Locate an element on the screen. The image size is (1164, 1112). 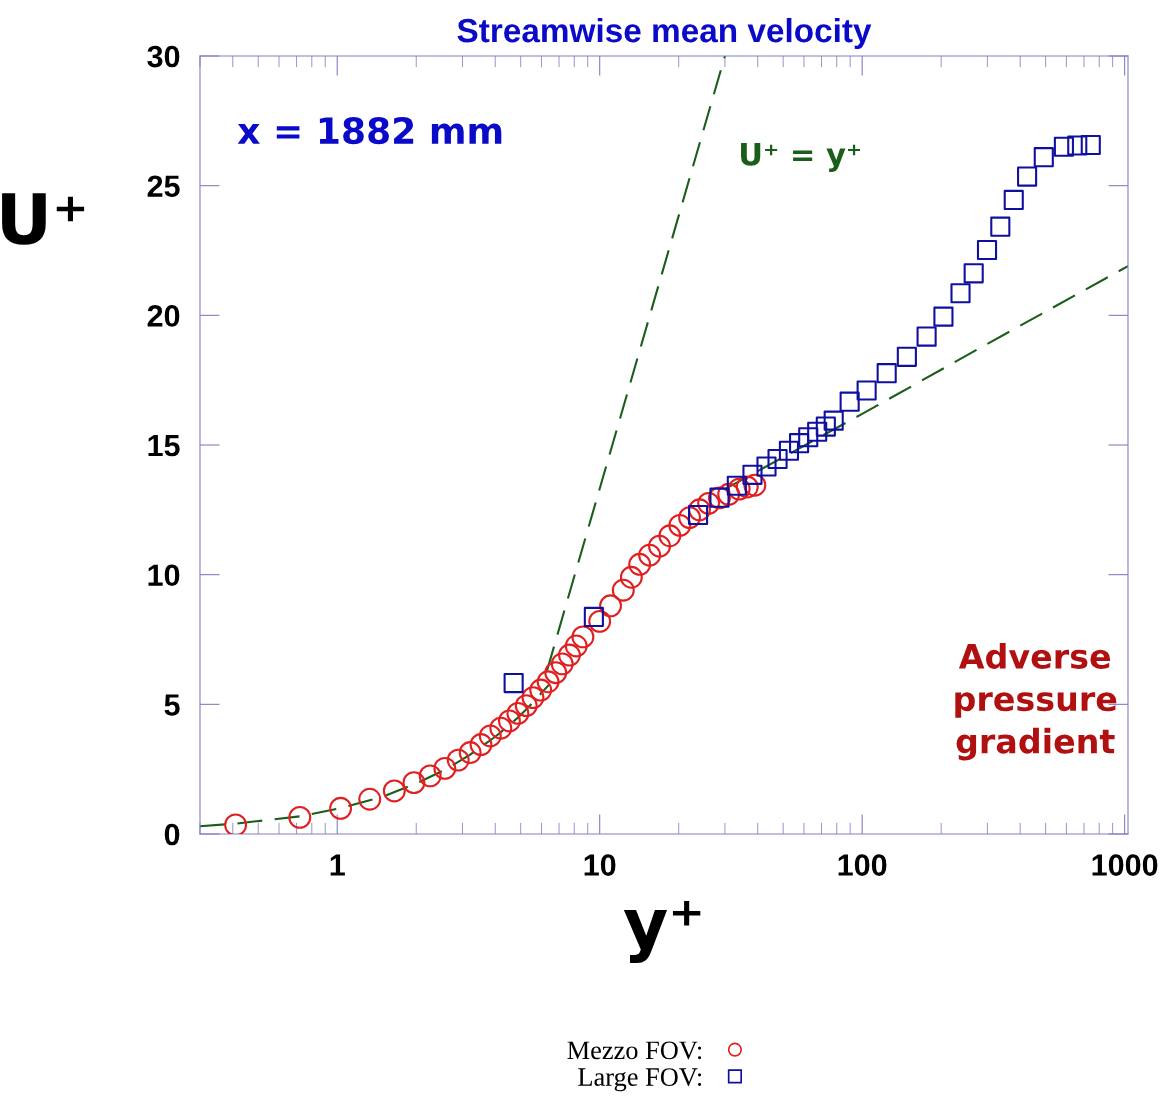
y-axis-title: U⁺ is located at coordinates (43, 219).